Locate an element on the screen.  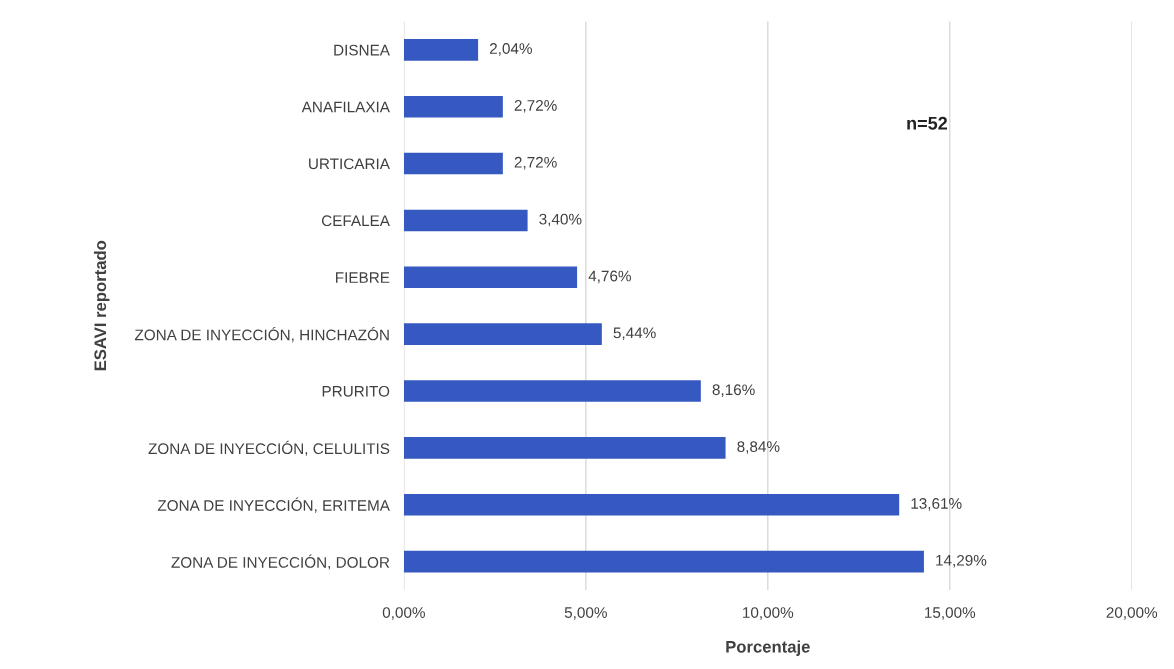
data-label: 8,16% is located at coordinates (733, 390).